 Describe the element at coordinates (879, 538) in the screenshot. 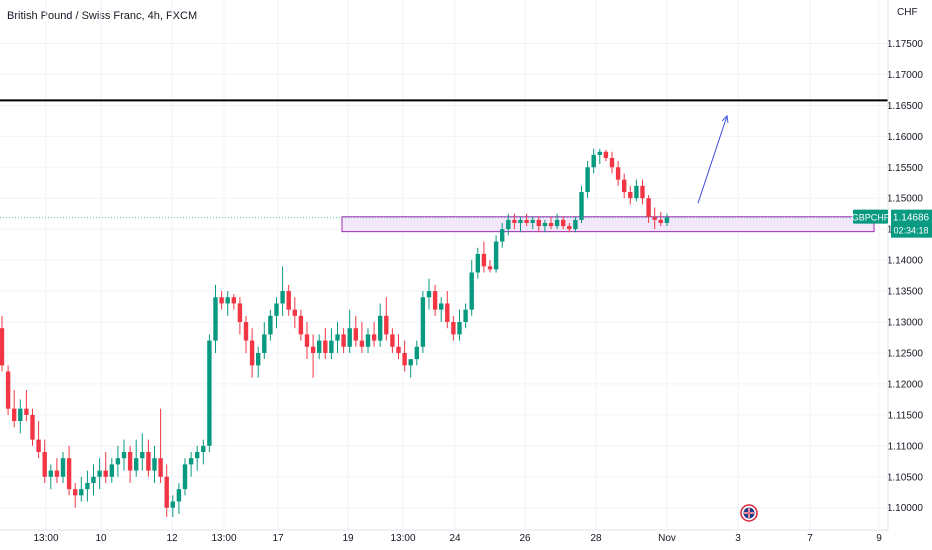

I see `time-tick-label: 9` at that location.